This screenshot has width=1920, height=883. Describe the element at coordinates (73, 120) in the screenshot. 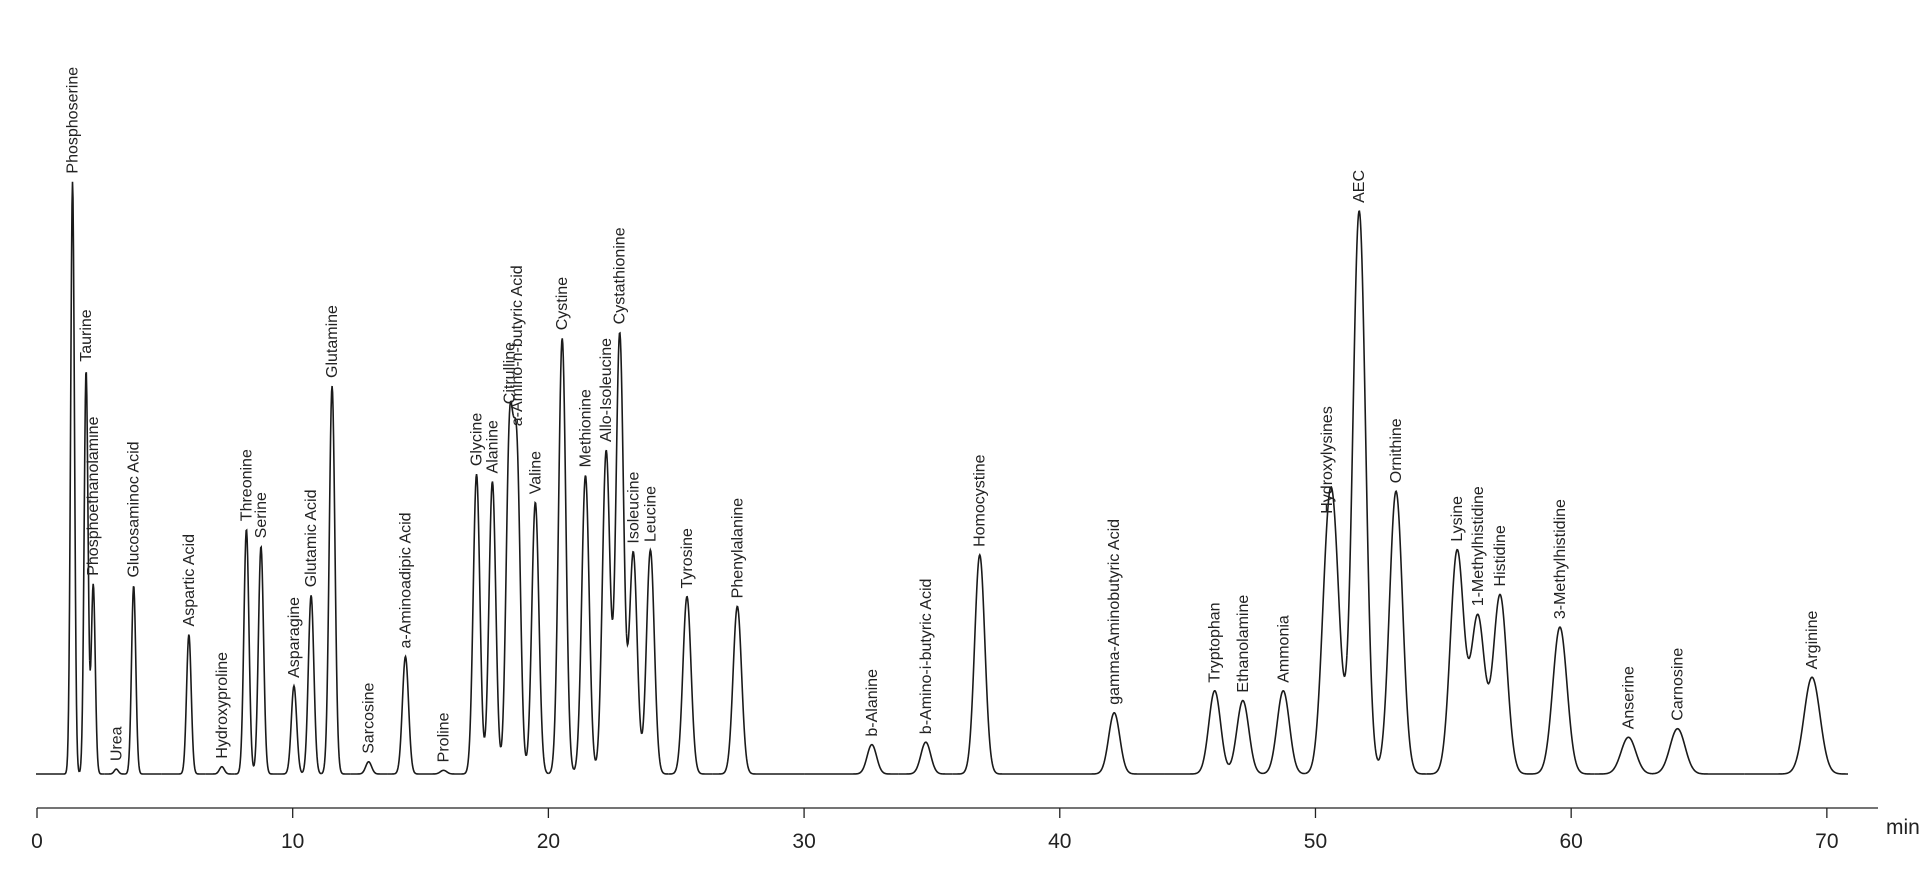

I see `peak-label: Phosphoserine` at that location.